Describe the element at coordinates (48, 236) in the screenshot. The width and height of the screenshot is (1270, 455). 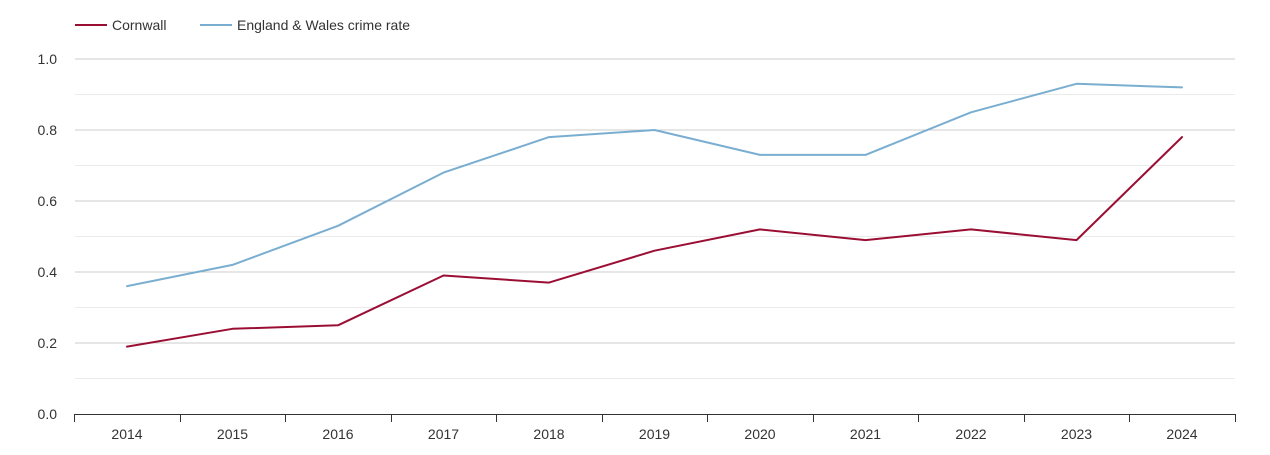
I see `y-axis: 0.0 0.2 0.4 0.6 0.8 1.0` at that location.